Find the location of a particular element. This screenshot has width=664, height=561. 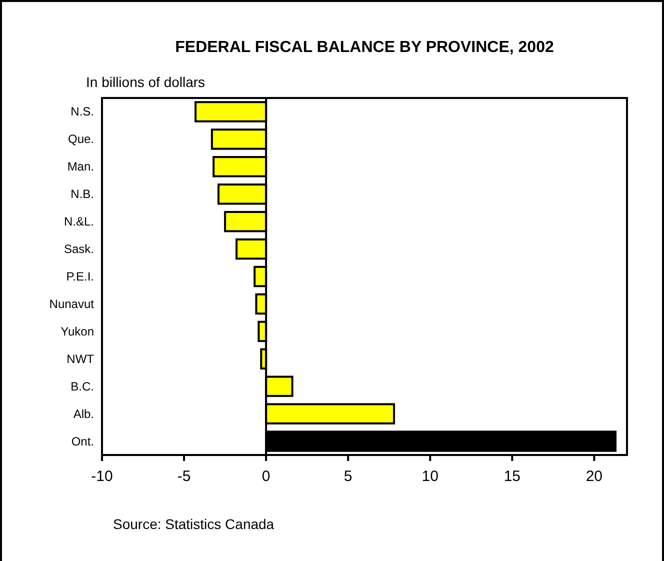

chart-title: FEDERAL FISCAL BALANCE BY PROVINCE, 2002 is located at coordinates (364, 47).